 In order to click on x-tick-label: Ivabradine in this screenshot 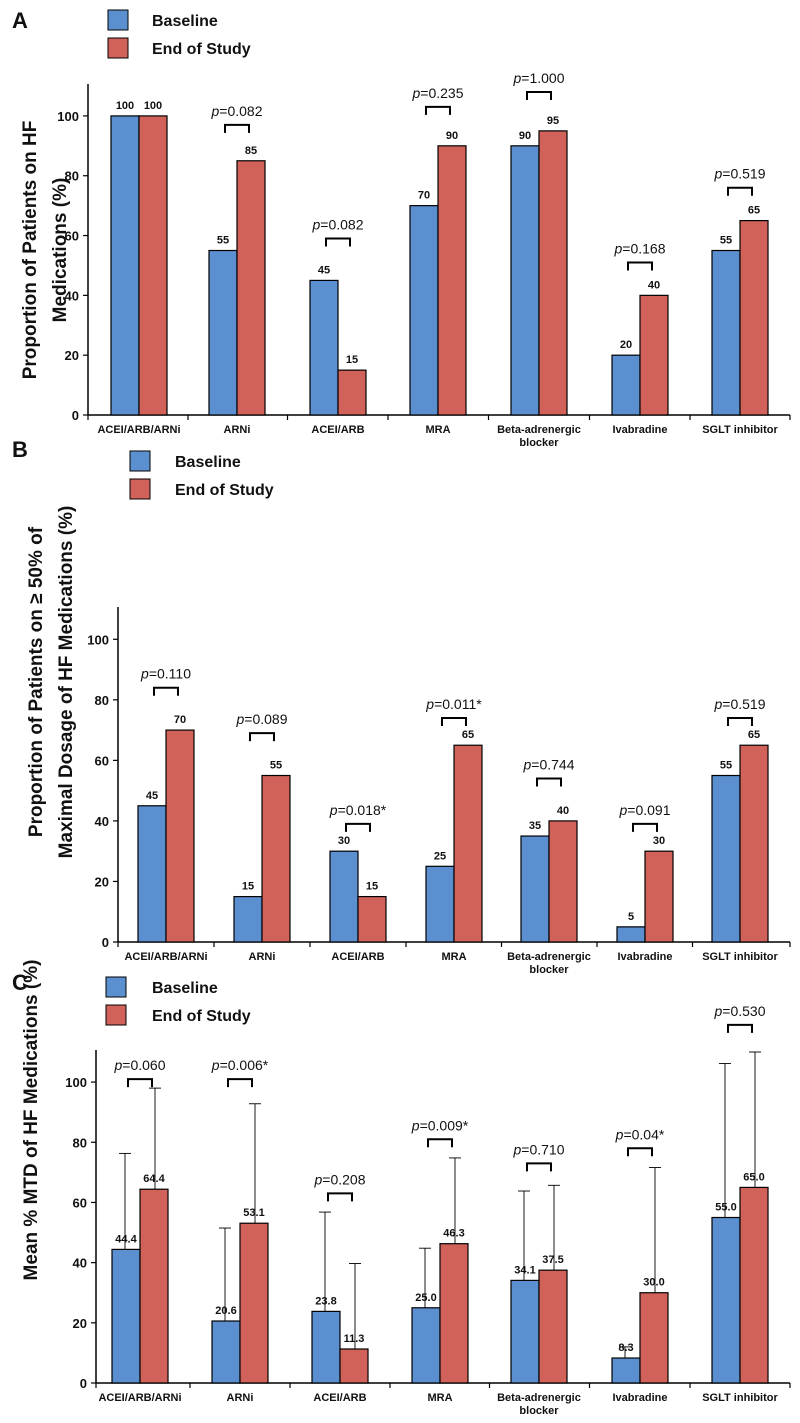, I will do `click(639, 430)`.